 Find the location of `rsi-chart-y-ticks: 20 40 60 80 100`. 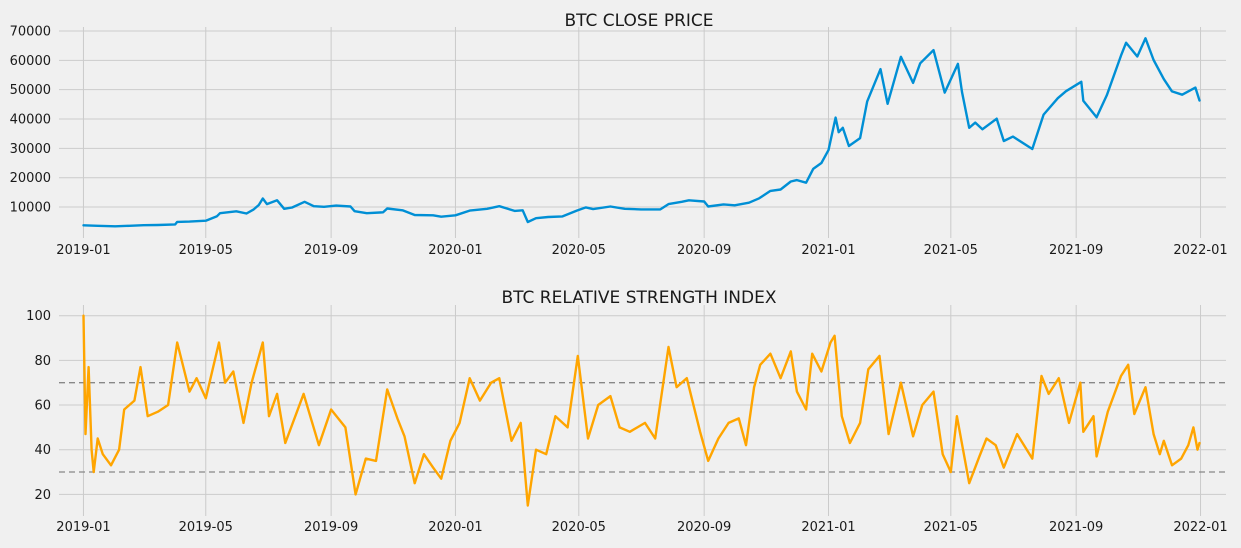

rsi-chart-y-ticks: 20 40 60 80 100 is located at coordinates (38, 406).